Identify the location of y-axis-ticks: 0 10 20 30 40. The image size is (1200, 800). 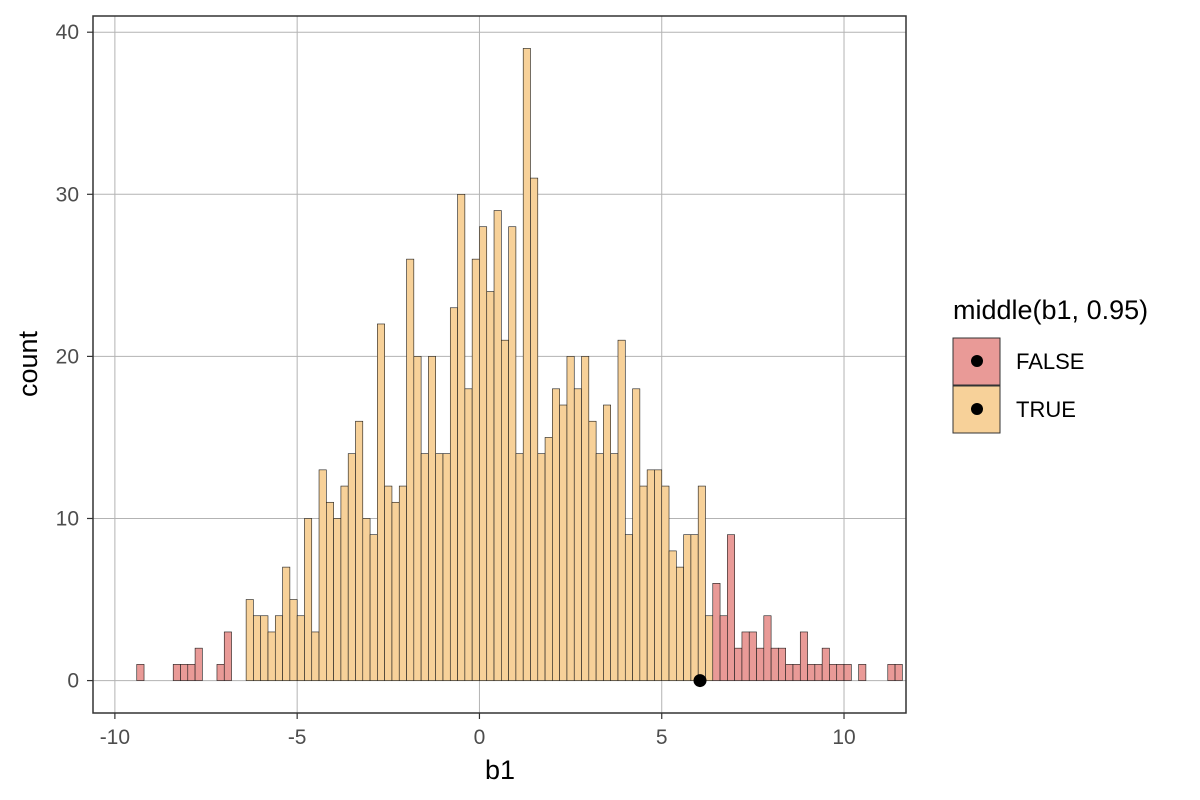
(74, 357).